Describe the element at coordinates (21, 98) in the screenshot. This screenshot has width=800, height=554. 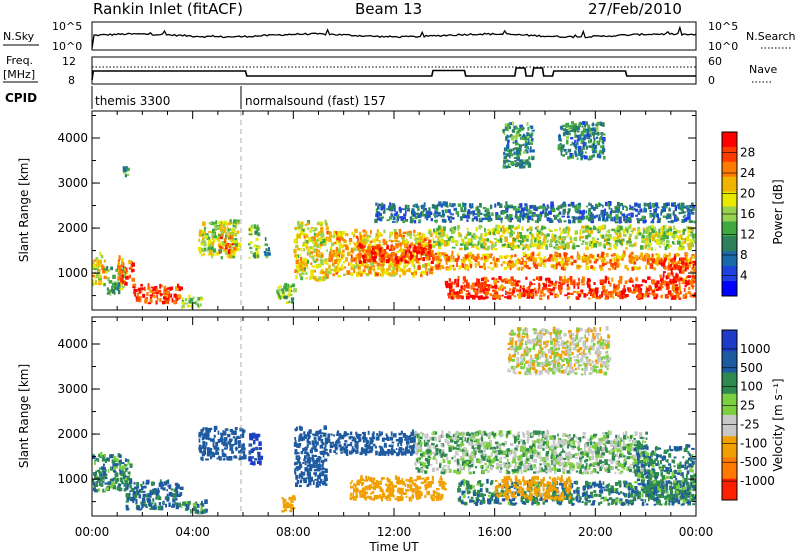
I see `cpid-label: CPID` at that location.